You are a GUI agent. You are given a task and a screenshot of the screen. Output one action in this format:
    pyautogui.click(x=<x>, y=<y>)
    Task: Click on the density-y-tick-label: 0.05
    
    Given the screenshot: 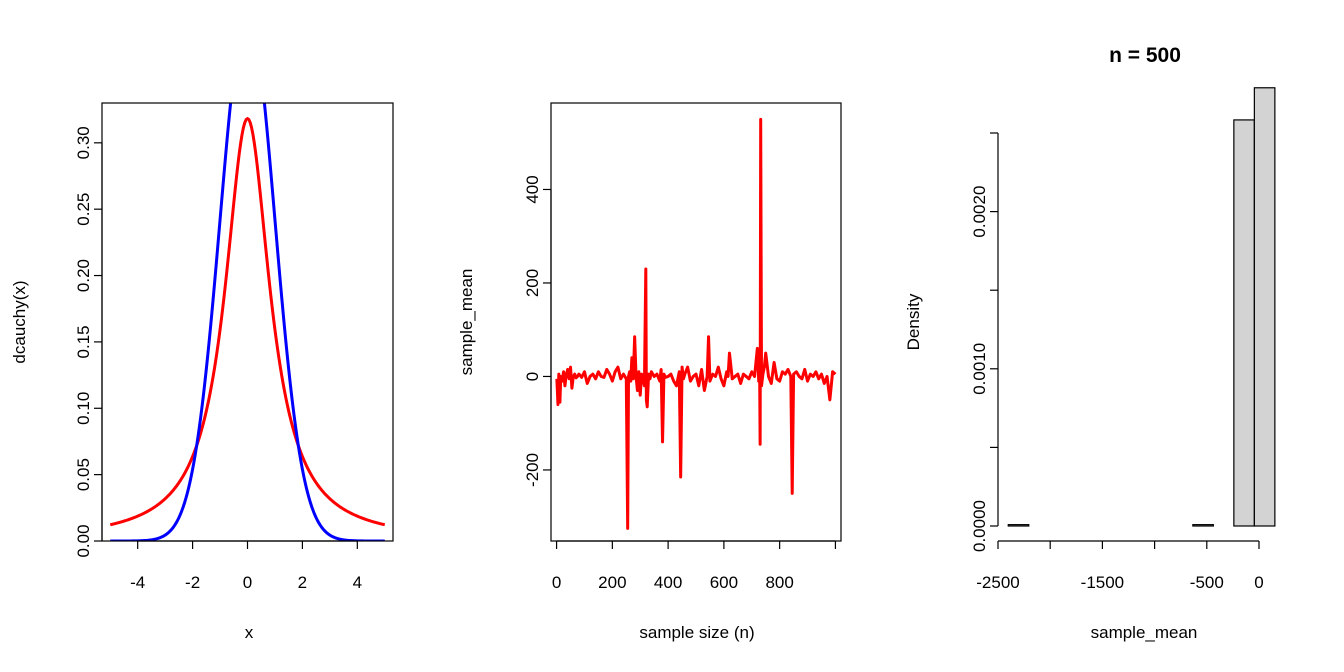 What is the action you would take?
    pyautogui.click(x=83, y=474)
    